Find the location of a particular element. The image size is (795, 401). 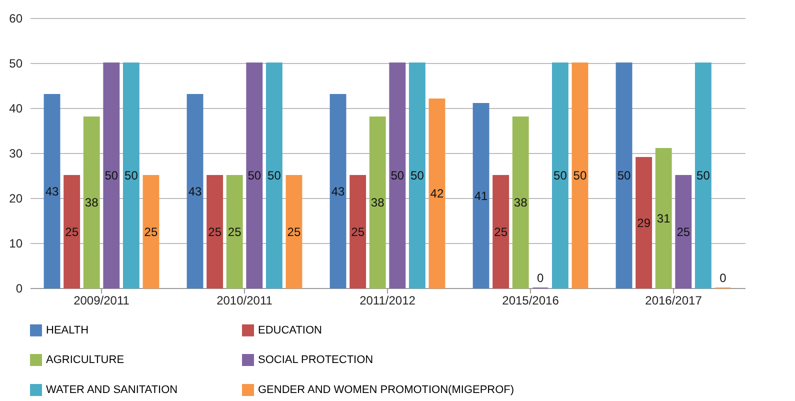

data-label: 42 is located at coordinates (437, 193).